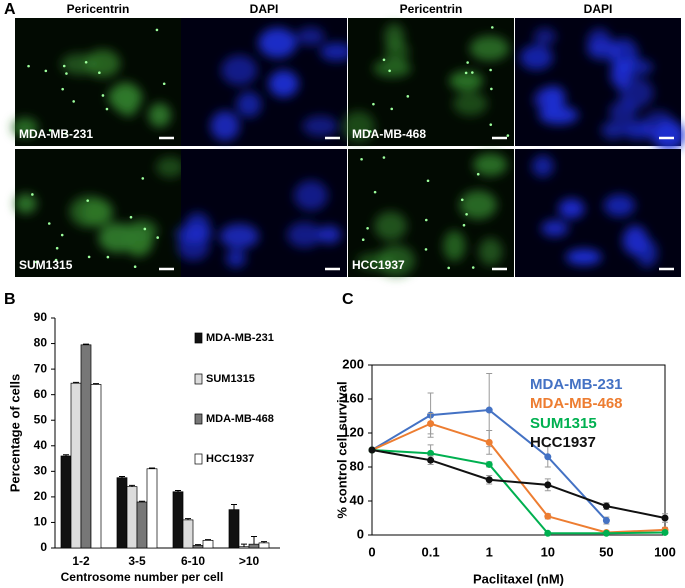 The width and height of the screenshot is (685, 588). I want to click on y-tick-label: 30, so click(41, 471).